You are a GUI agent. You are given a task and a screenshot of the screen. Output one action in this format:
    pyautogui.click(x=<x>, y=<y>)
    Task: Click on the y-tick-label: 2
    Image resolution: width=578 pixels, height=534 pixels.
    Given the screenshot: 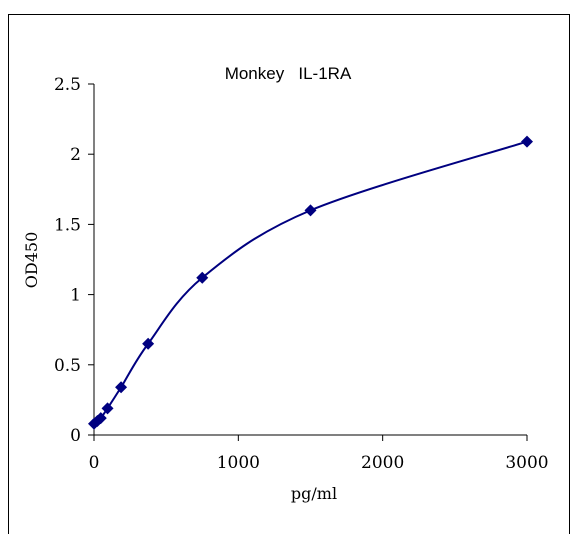 What is the action you would take?
    pyautogui.click(x=75, y=155)
    